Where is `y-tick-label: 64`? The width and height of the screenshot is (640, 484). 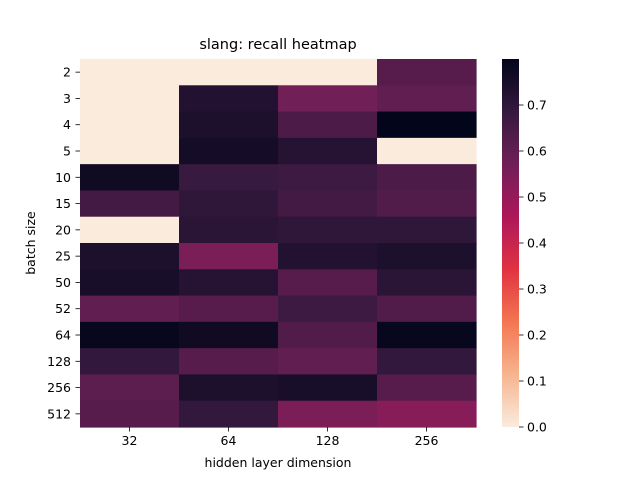 y-tick-label: 64 is located at coordinates (63, 335).